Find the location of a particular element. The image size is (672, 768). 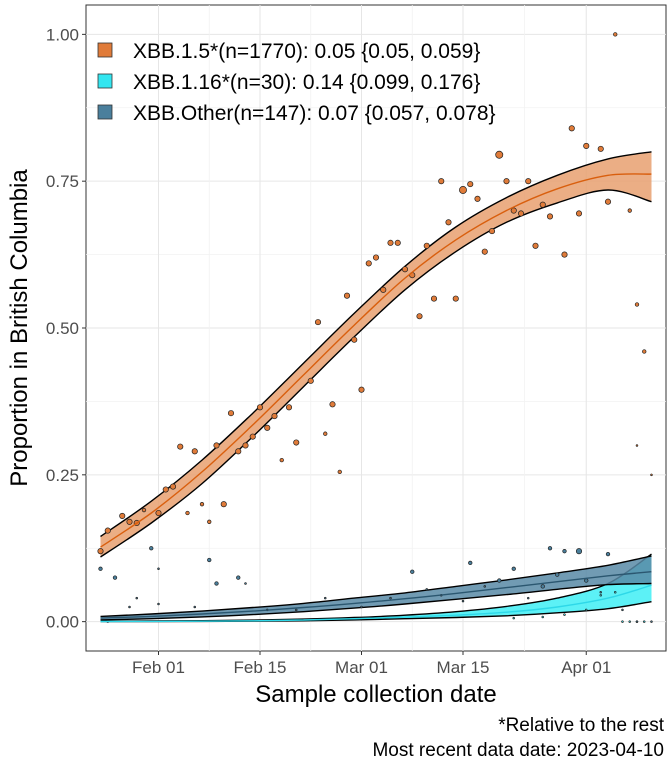

legend-label-0: XBB.1.5*(n=1770): 0.05 {0.05, 0.059} is located at coordinates (306, 51).